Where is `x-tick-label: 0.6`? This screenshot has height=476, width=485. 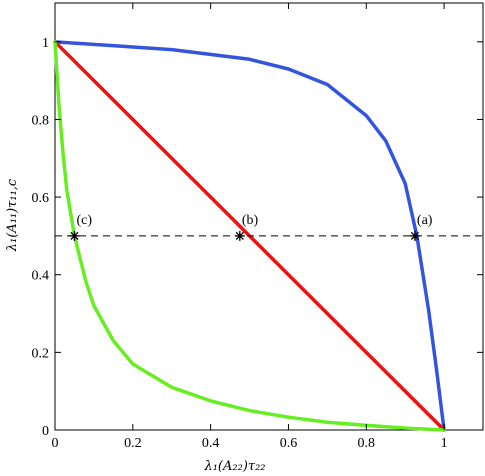
x-tick-label: 0.6 is located at coordinates (289, 443).